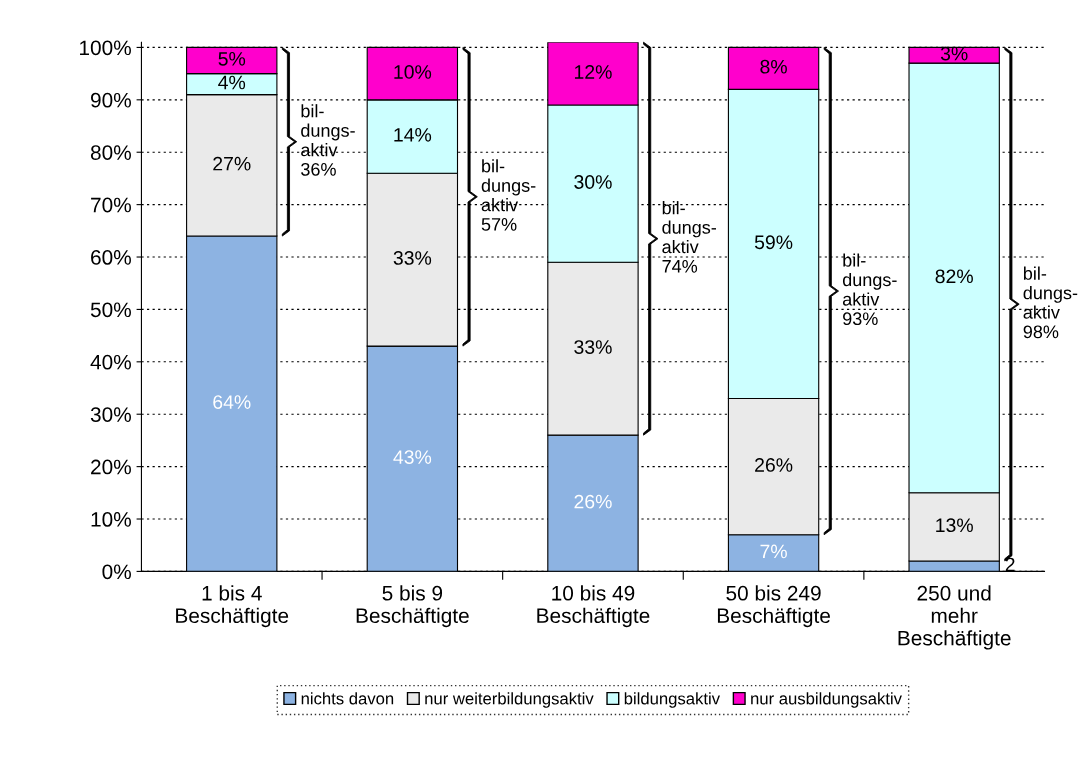  What do you see at coordinates (232, 163) in the screenshot?
I see `data-label: 27%` at bounding box center [232, 163].